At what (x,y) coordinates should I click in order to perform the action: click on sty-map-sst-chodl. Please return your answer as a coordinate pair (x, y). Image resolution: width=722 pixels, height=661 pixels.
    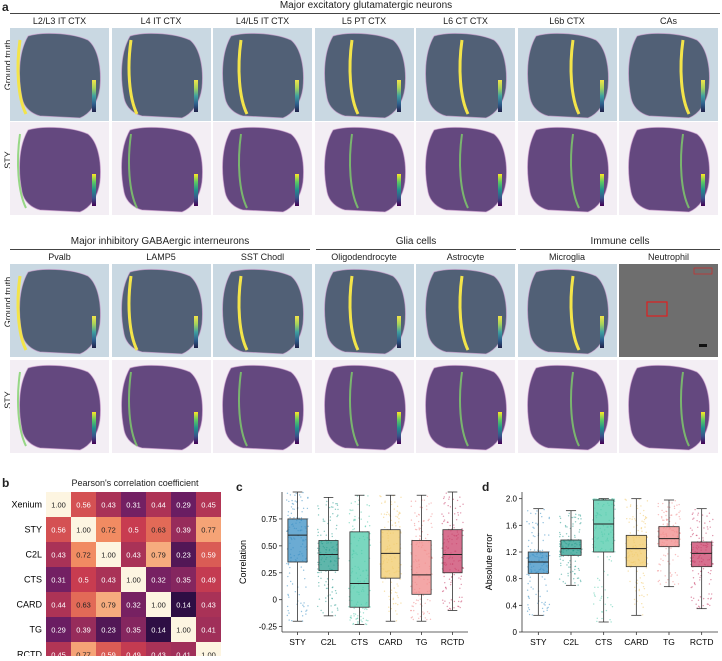
    Looking at the image, I should click on (262, 406).